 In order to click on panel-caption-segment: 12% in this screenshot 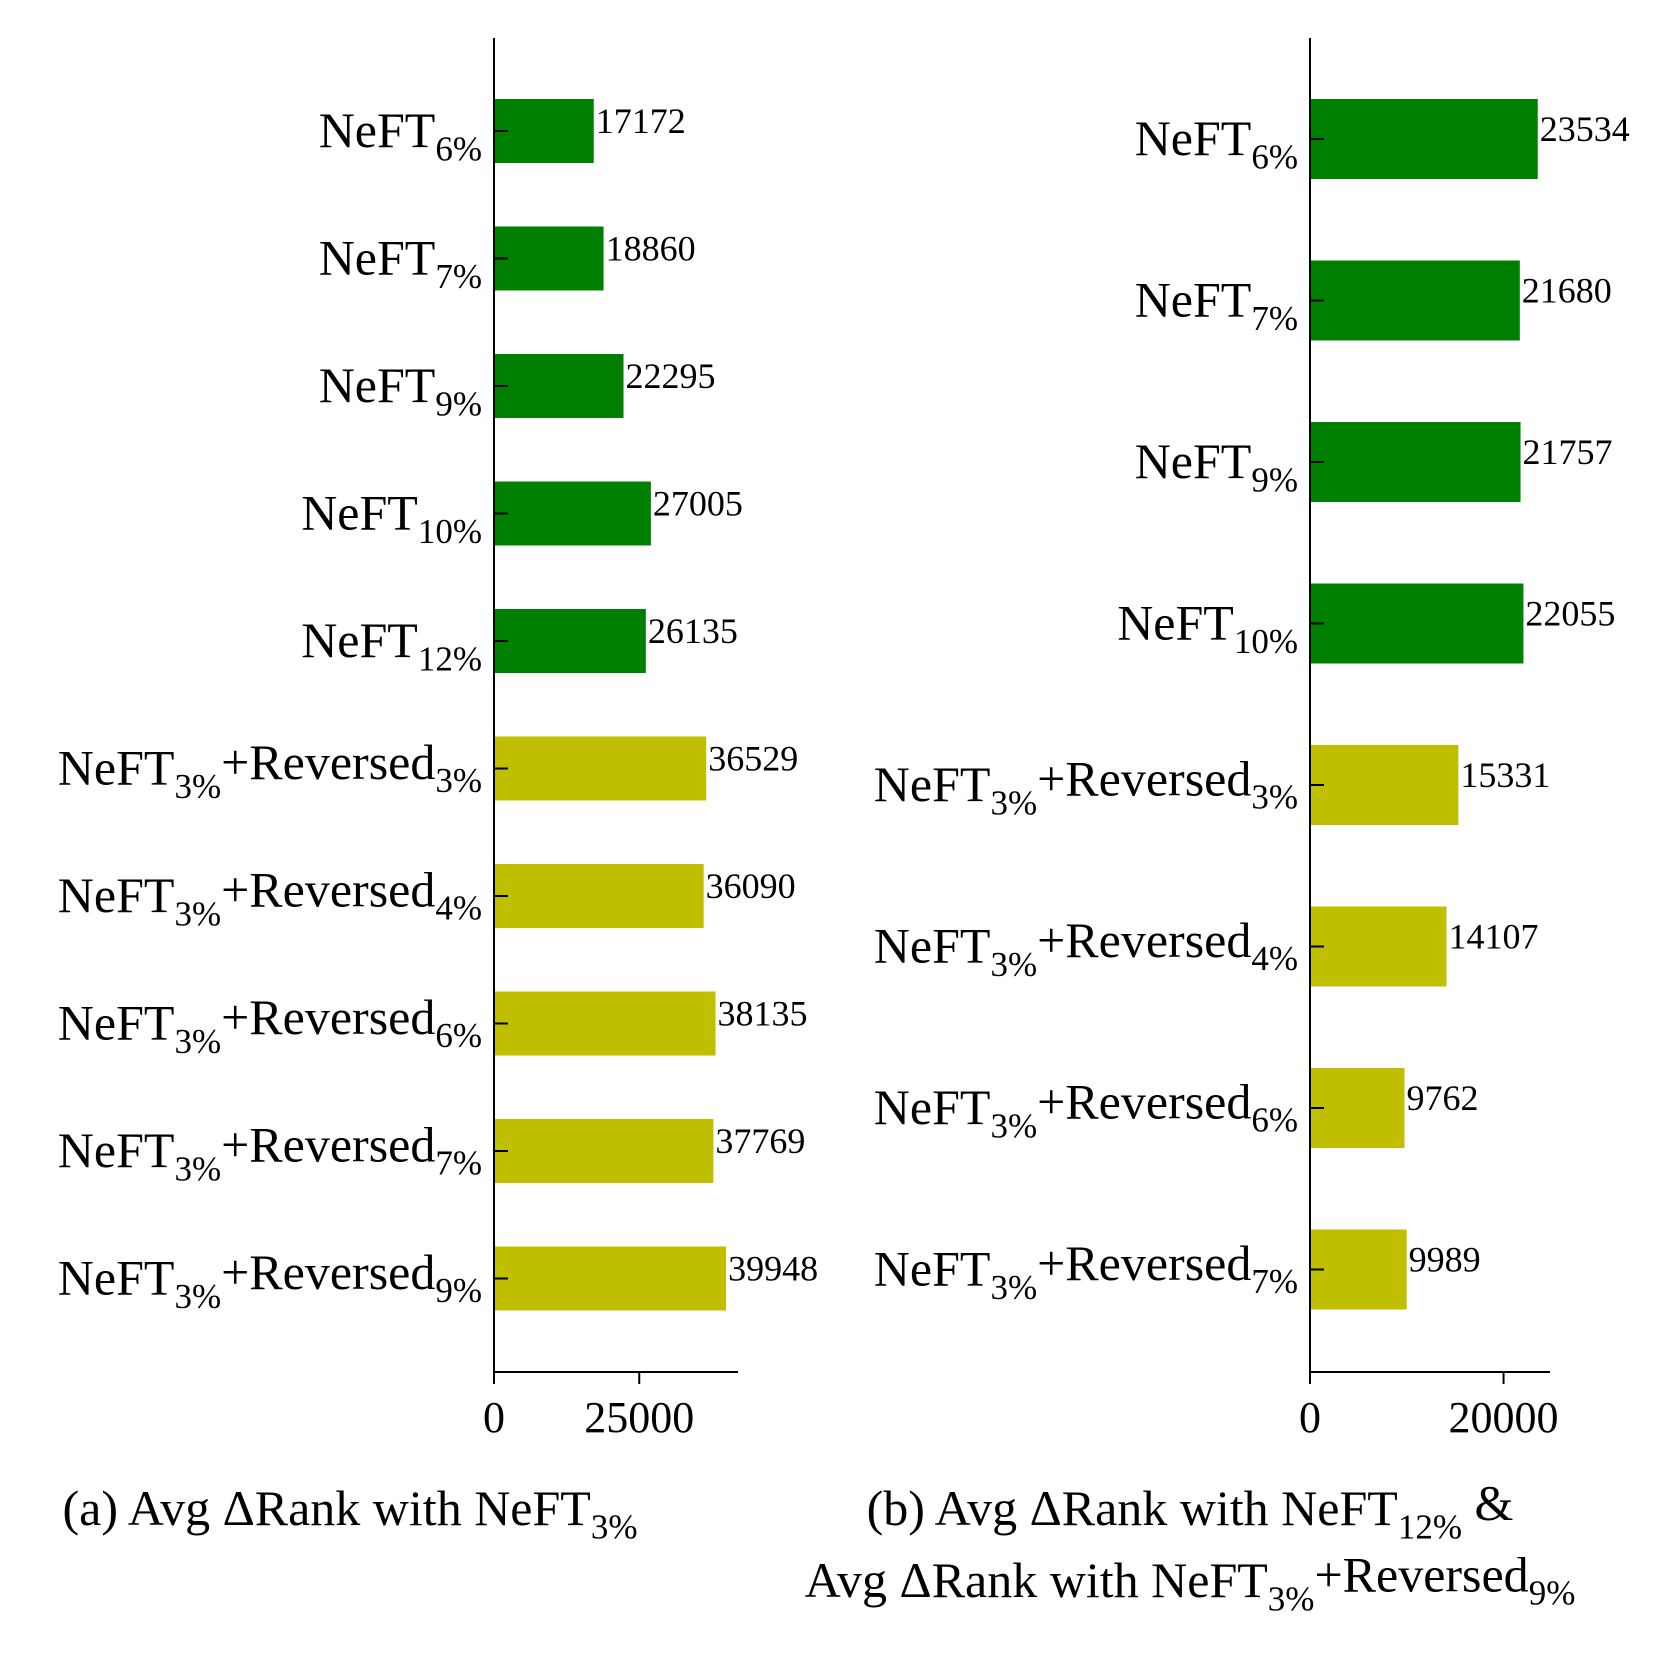, I will do `click(1430, 1526)`.